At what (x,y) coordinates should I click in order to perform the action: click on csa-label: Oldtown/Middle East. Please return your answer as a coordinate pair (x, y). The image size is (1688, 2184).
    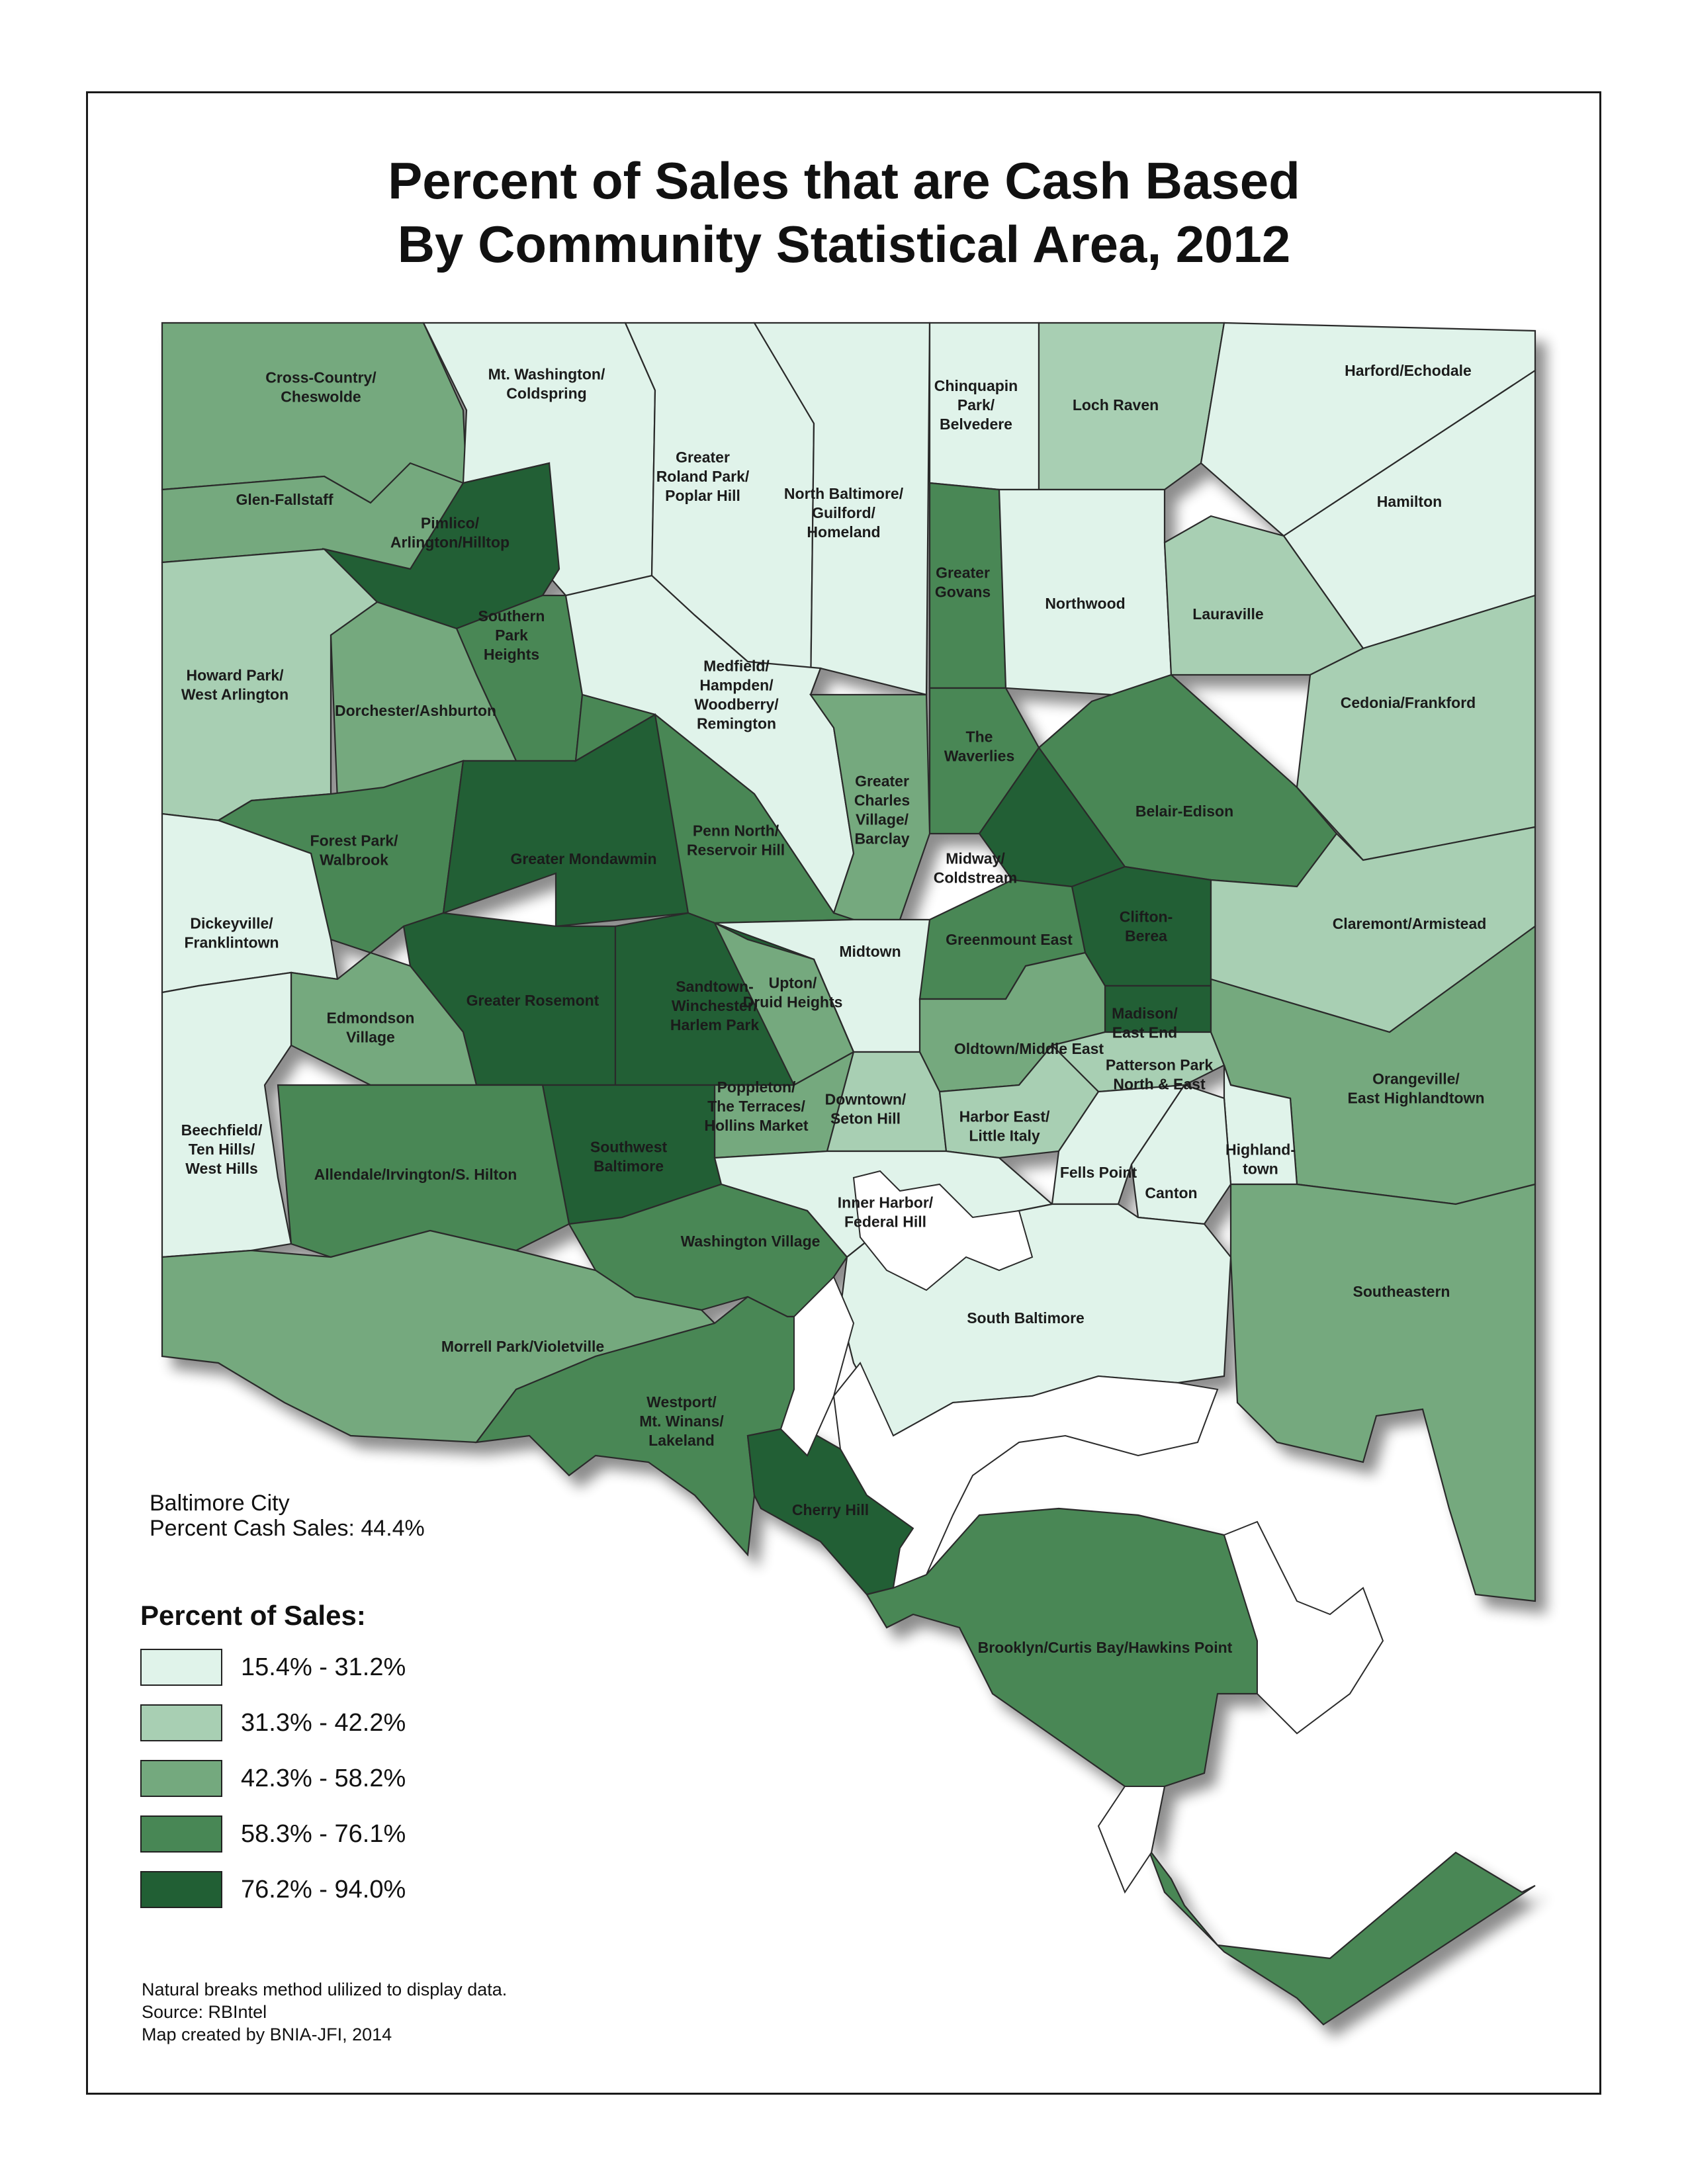
    Looking at the image, I should click on (1029, 1048).